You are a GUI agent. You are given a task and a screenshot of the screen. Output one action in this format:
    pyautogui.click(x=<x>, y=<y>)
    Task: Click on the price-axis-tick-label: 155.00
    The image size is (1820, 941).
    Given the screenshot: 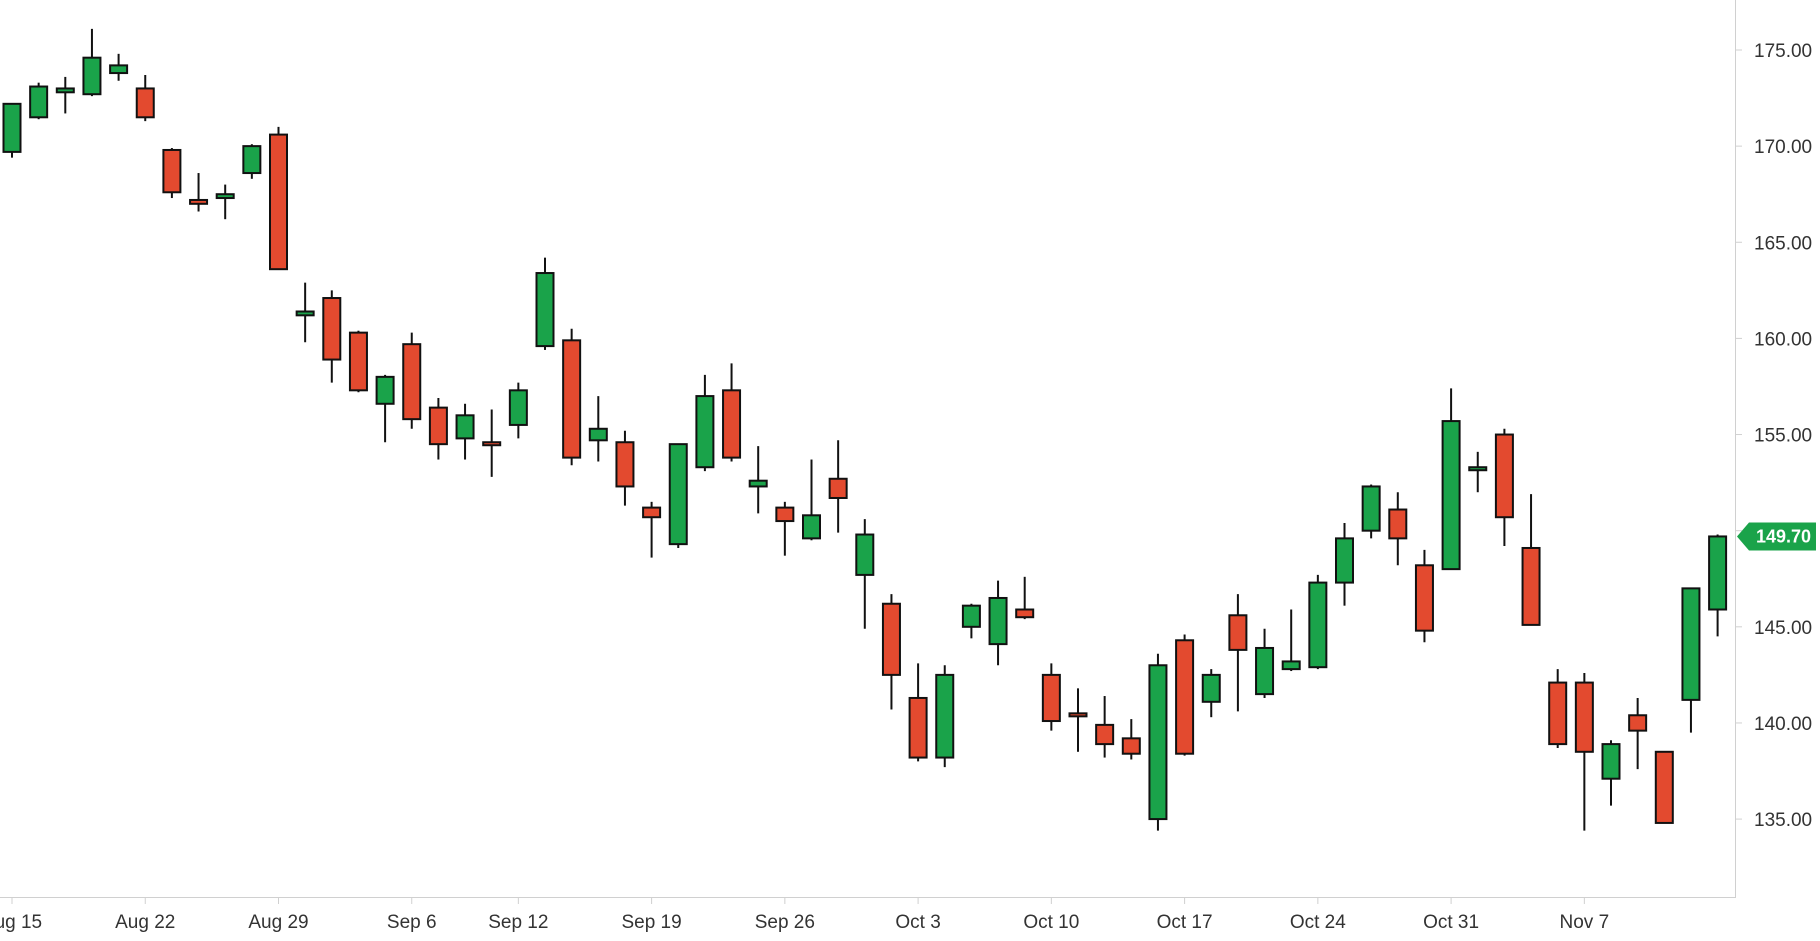 What is the action you would take?
    pyautogui.click(x=1783, y=436)
    